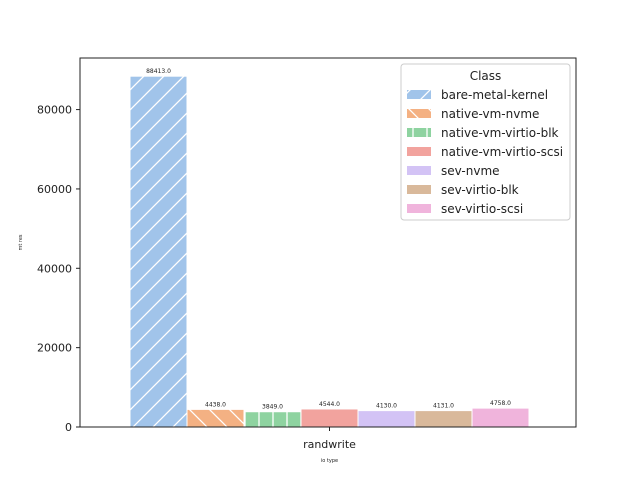  I want to click on y-tick-label: 40000, so click(54, 268).